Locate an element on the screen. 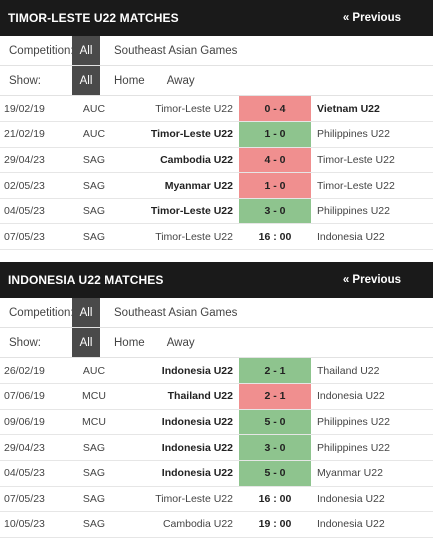  home-team: Cambodia U22 is located at coordinates (181, 524).